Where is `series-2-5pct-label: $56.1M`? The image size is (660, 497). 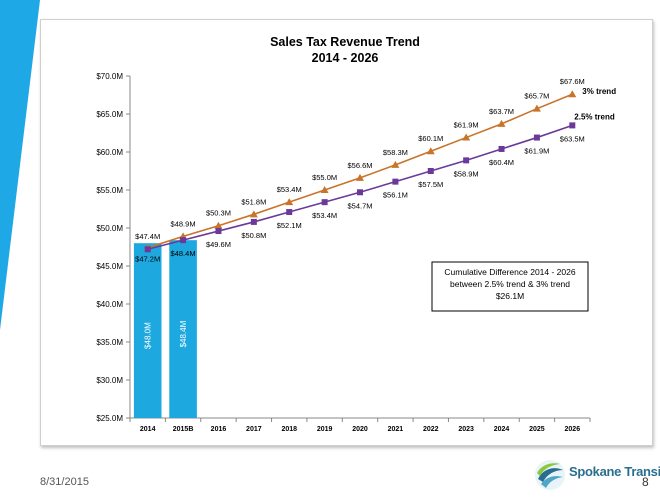
series-2-5pct-label: $56.1M is located at coordinates (395, 195).